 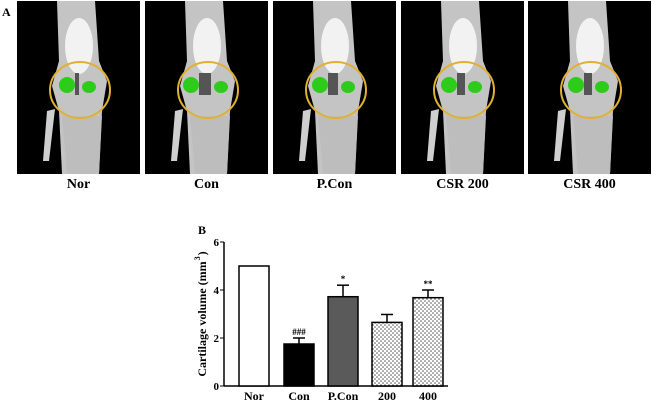 I want to click on image-label: Nor, so click(x=78, y=184).